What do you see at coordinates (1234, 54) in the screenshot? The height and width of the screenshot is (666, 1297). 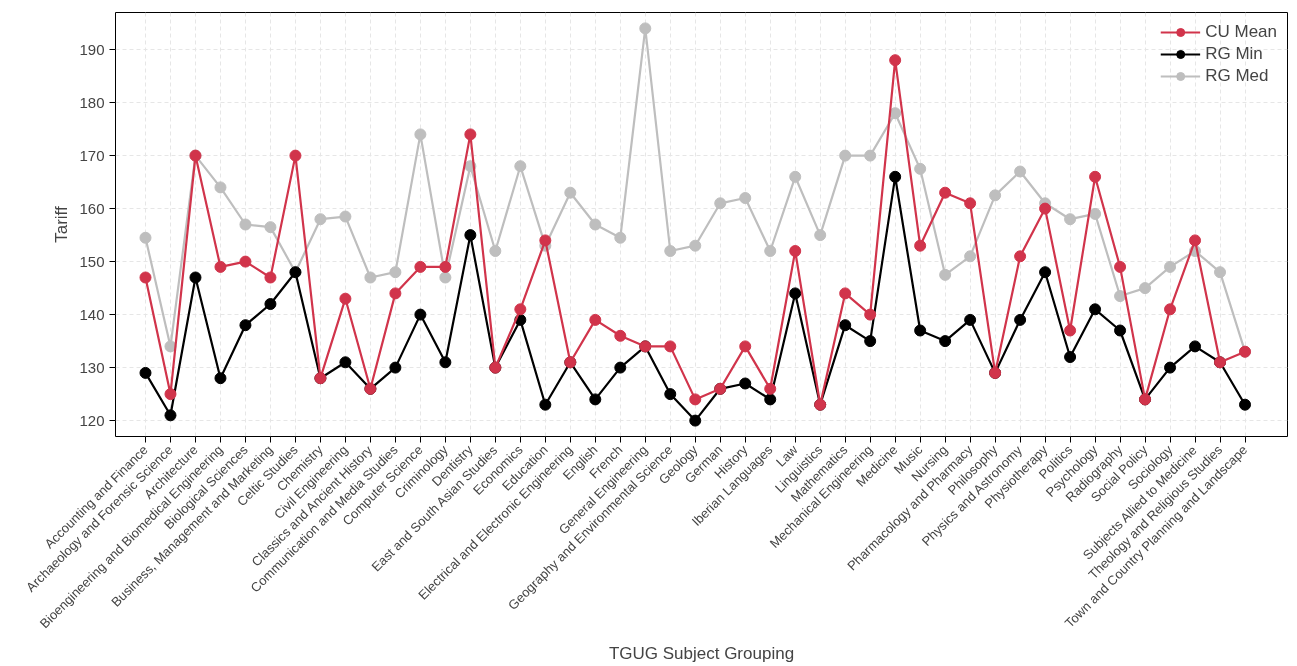 I see `legend-label: RG Min` at bounding box center [1234, 54].